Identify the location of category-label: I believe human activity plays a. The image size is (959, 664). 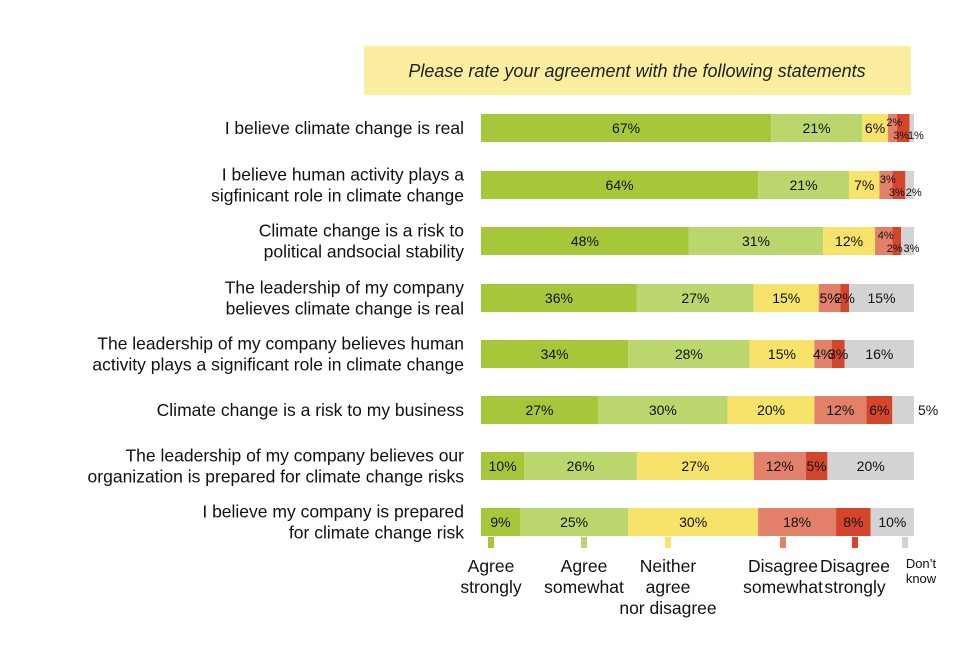
(343, 175).